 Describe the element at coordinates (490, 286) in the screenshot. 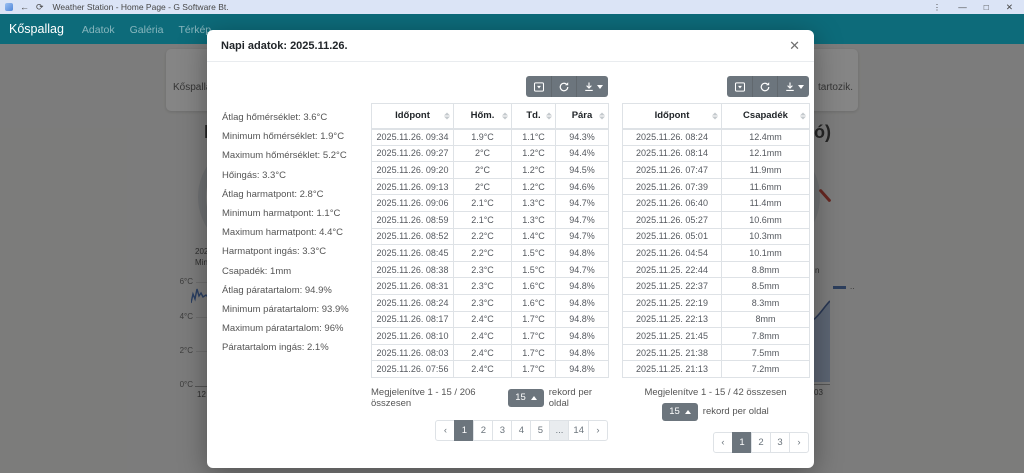

I see `table-row: 2025.11.26. 08:31 2.3°C 1.6°C 94.8%` at that location.